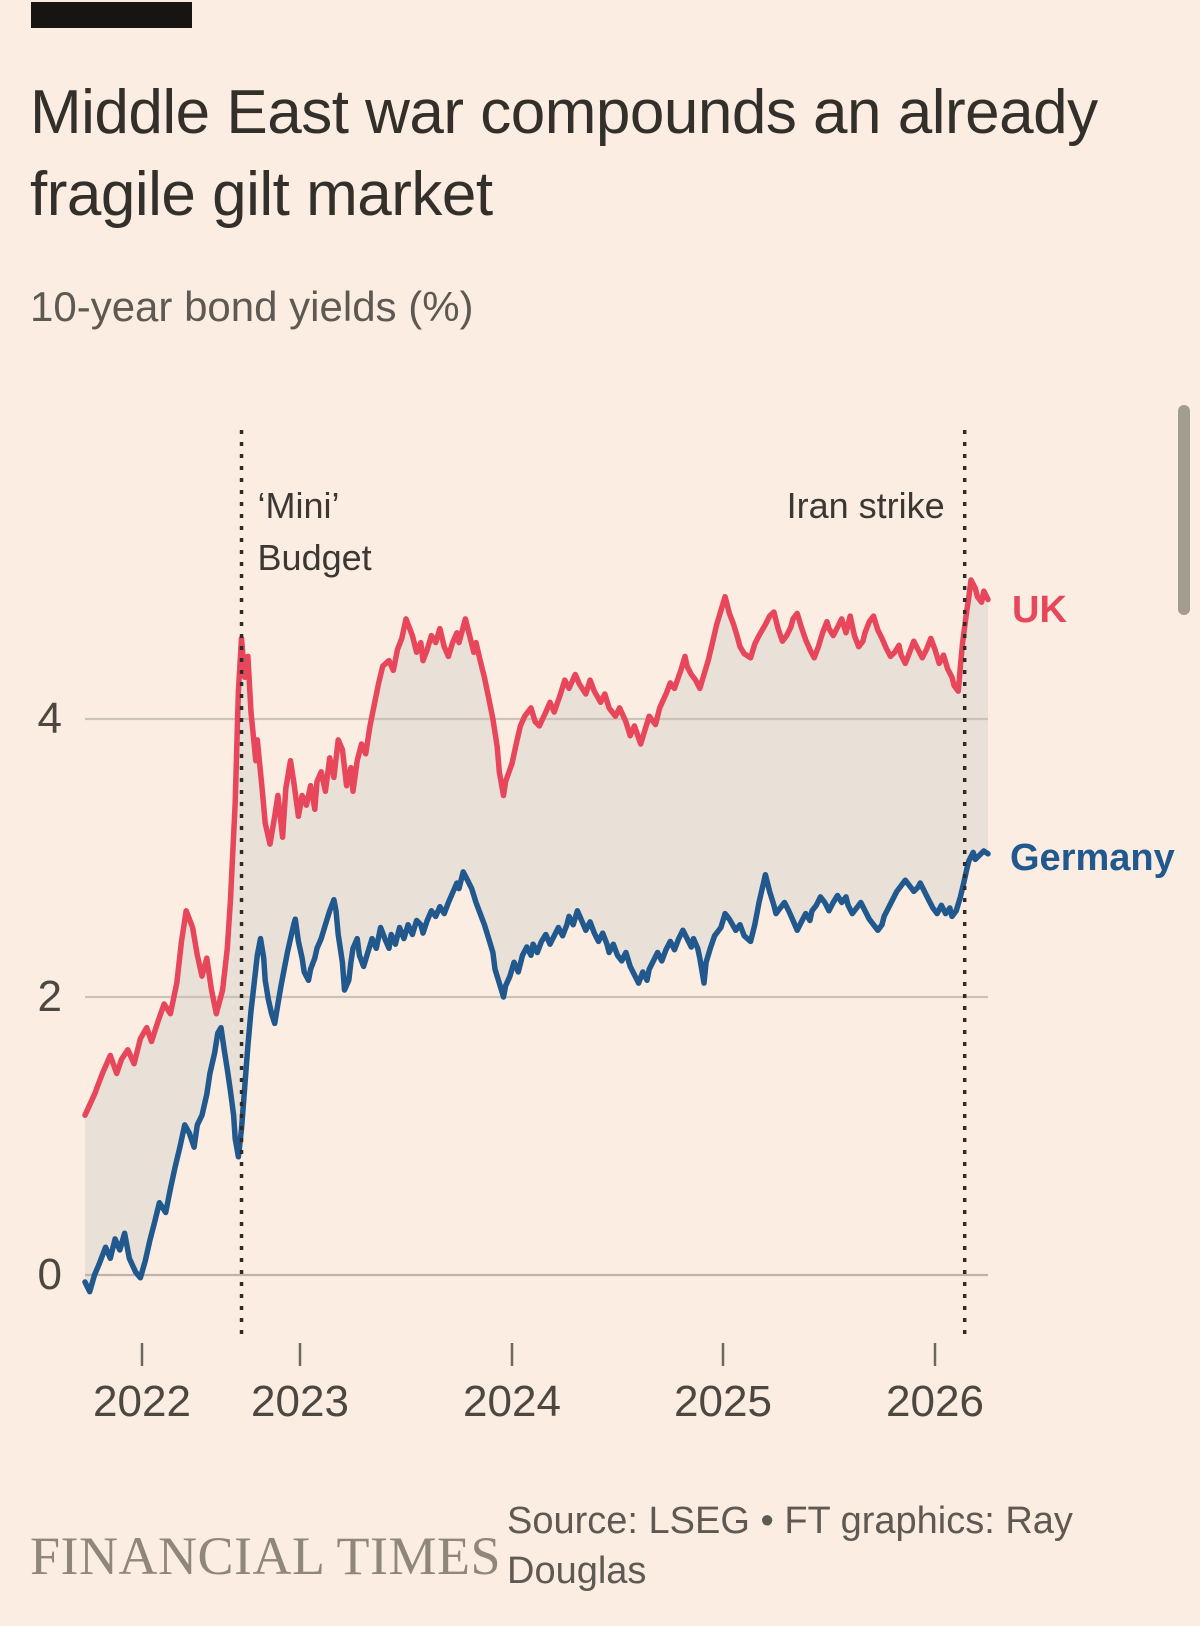 The width and height of the screenshot is (1200, 1626). I want to click on x-axis-label-2023: 2023, so click(300, 1401).